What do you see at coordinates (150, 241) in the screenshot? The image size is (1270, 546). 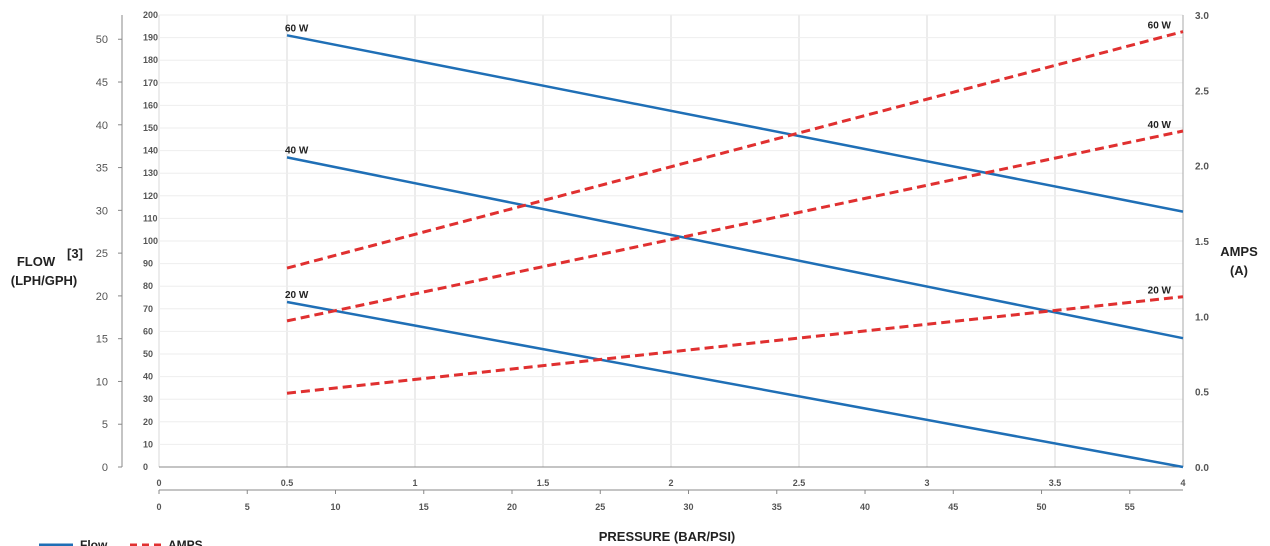 I see `y-tick-lph-label: 100` at bounding box center [150, 241].